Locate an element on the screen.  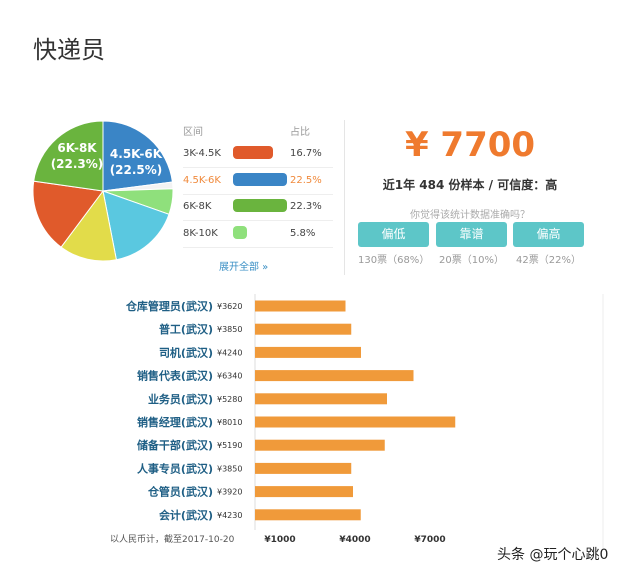
distribution-percent: 22.5% is located at coordinates (306, 180).